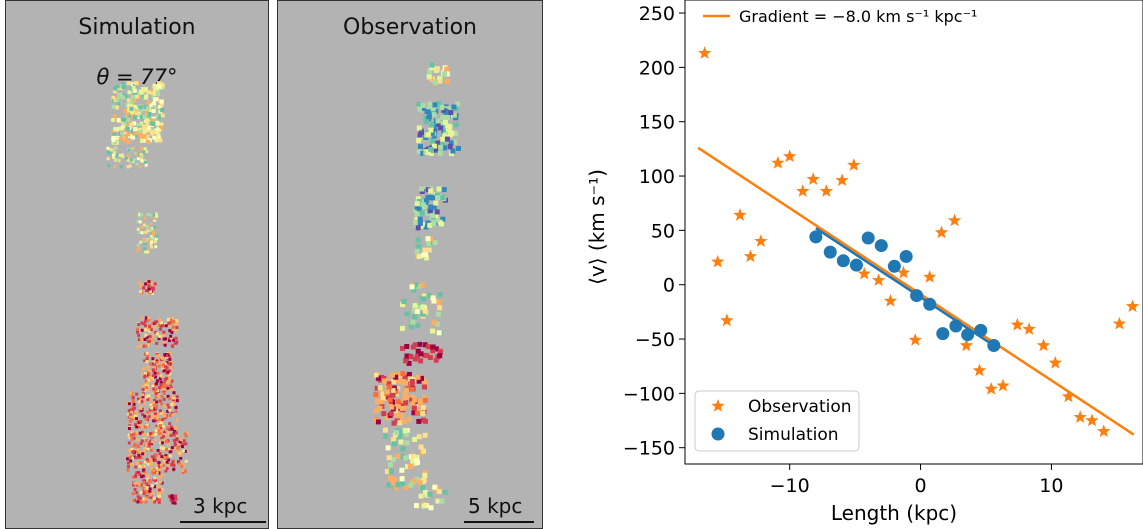 The image size is (1143, 529). I want to click on series-legend-box, so click(777, 421).